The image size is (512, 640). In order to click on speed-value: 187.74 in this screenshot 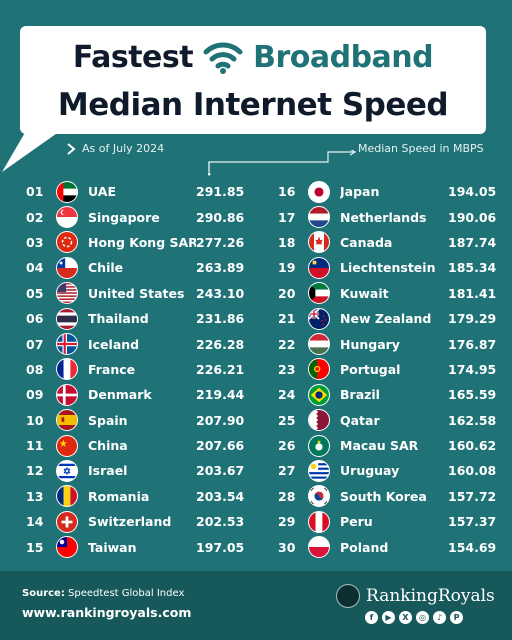, I will do `click(472, 242)`.